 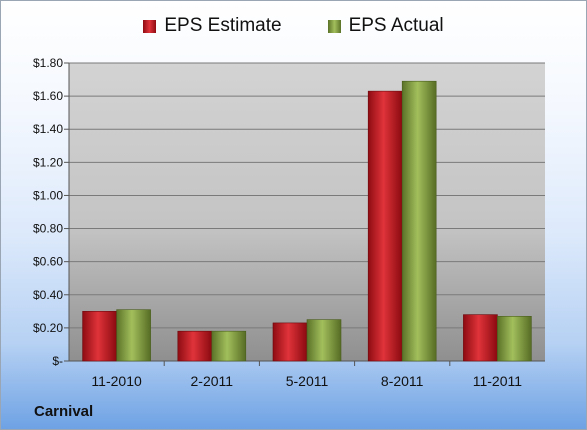 I want to click on y-tick-label: $1.80, so click(x=48, y=63).